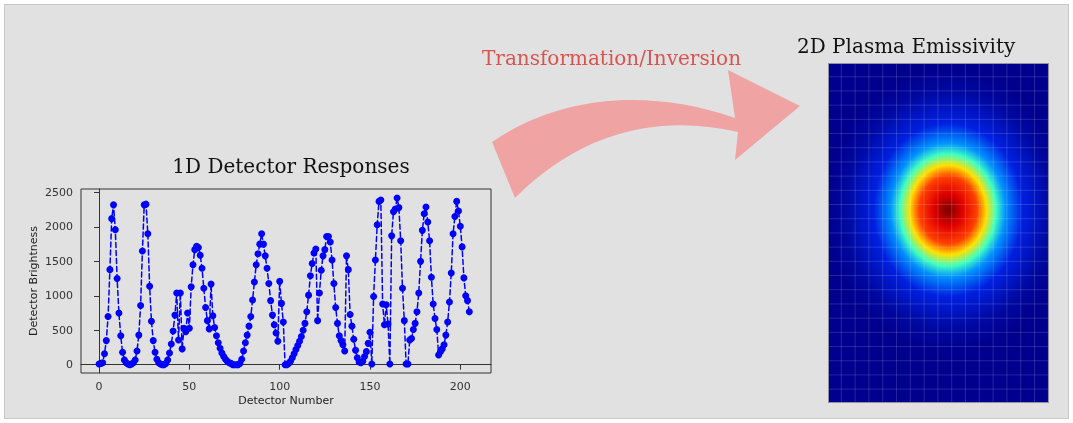 The image size is (1073, 423). I want to click on y-tick-label: 1000, so click(59, 296).